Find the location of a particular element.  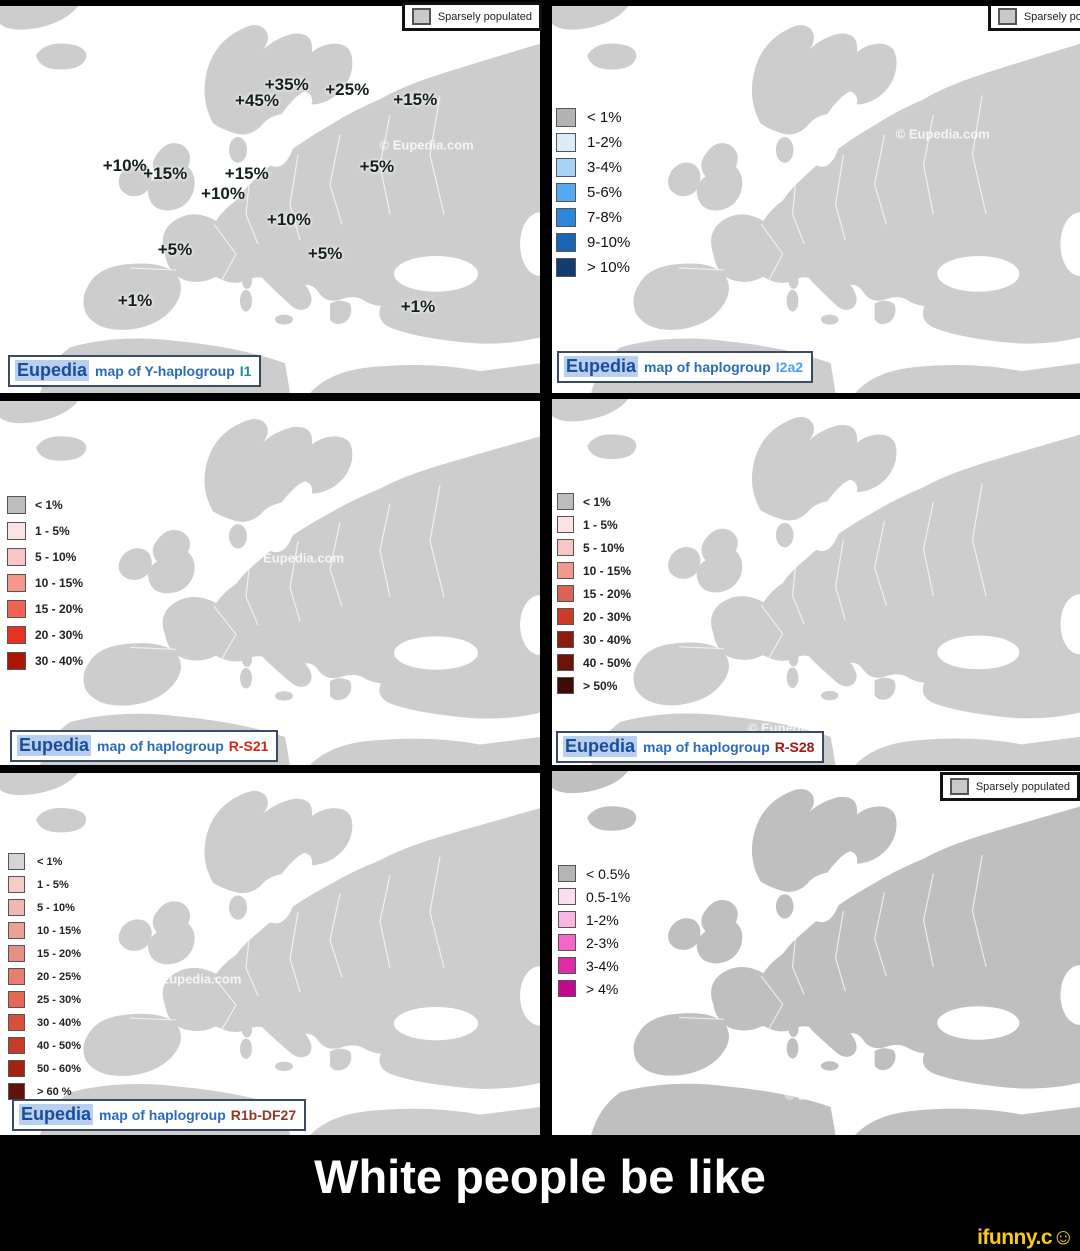

map-title-i1: Eupedia map of Y-haplogroup I1 is located at coordinates (135, 371).